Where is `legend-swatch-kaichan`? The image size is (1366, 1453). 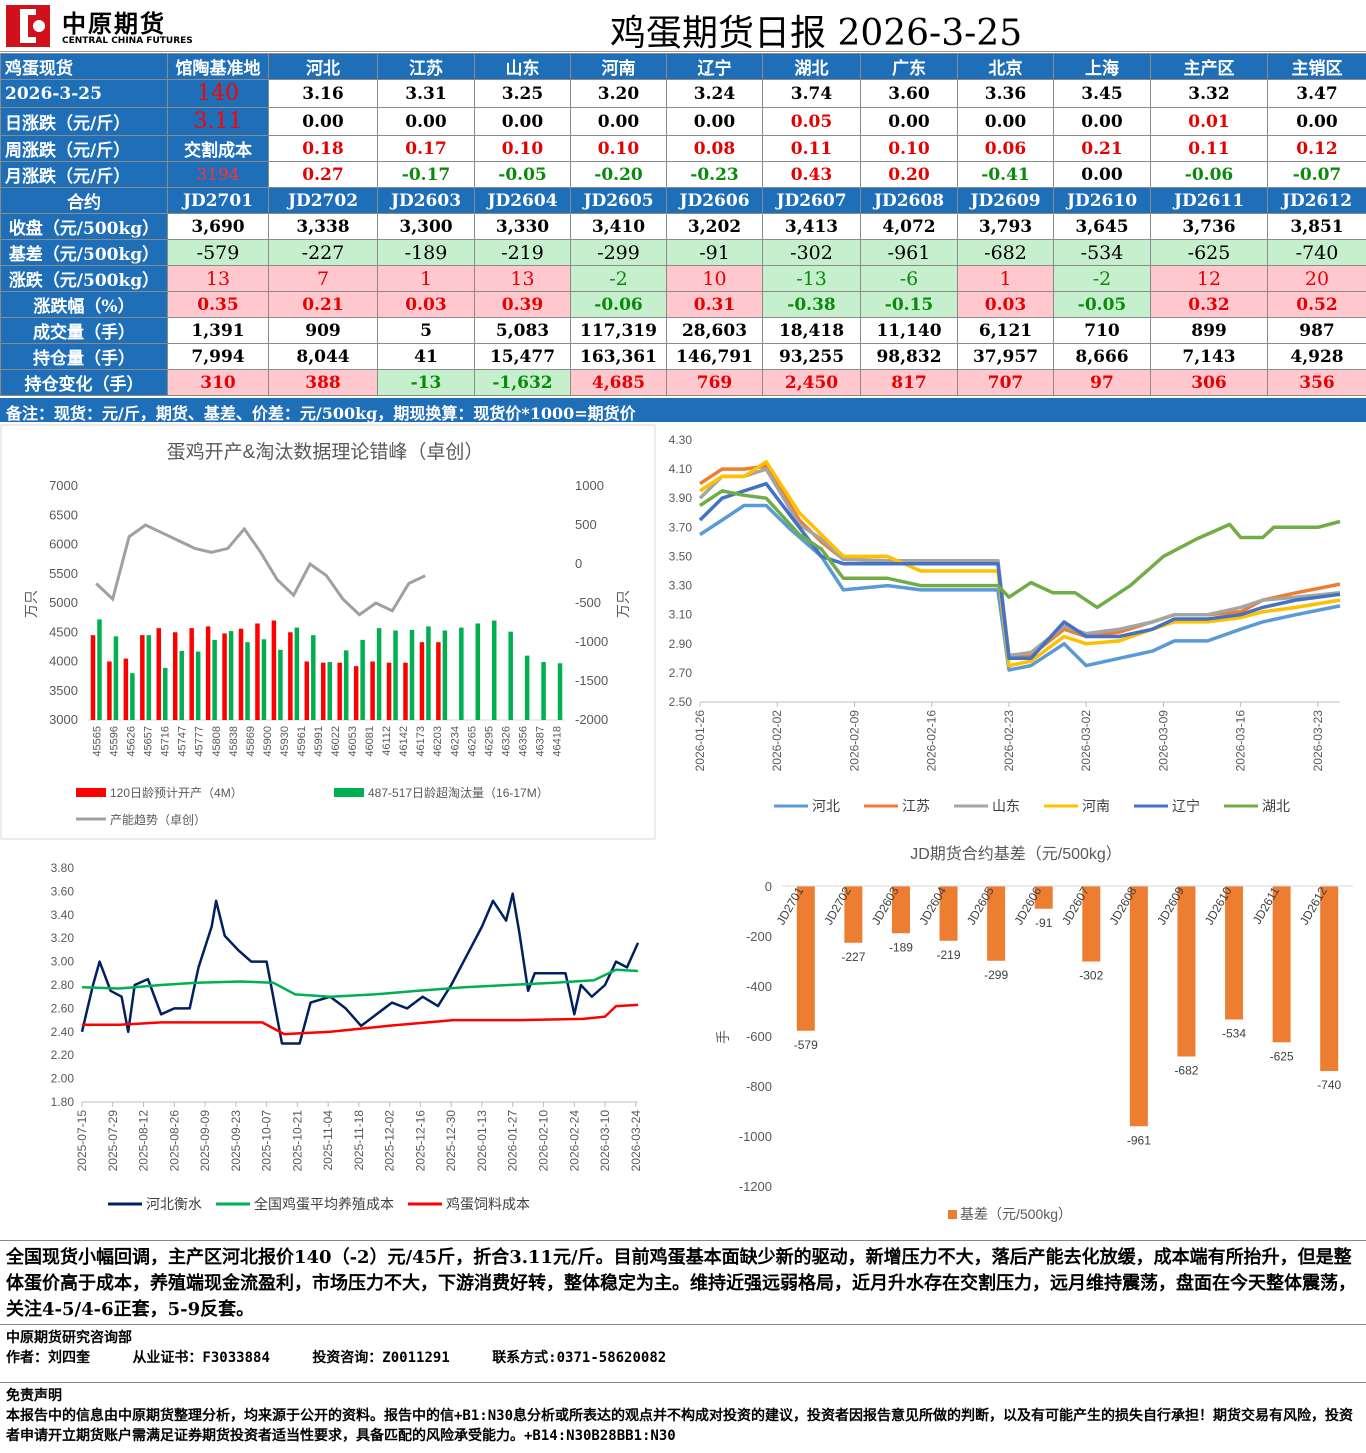 legend-swatch-kaichan is located at coordinates (91, 792).